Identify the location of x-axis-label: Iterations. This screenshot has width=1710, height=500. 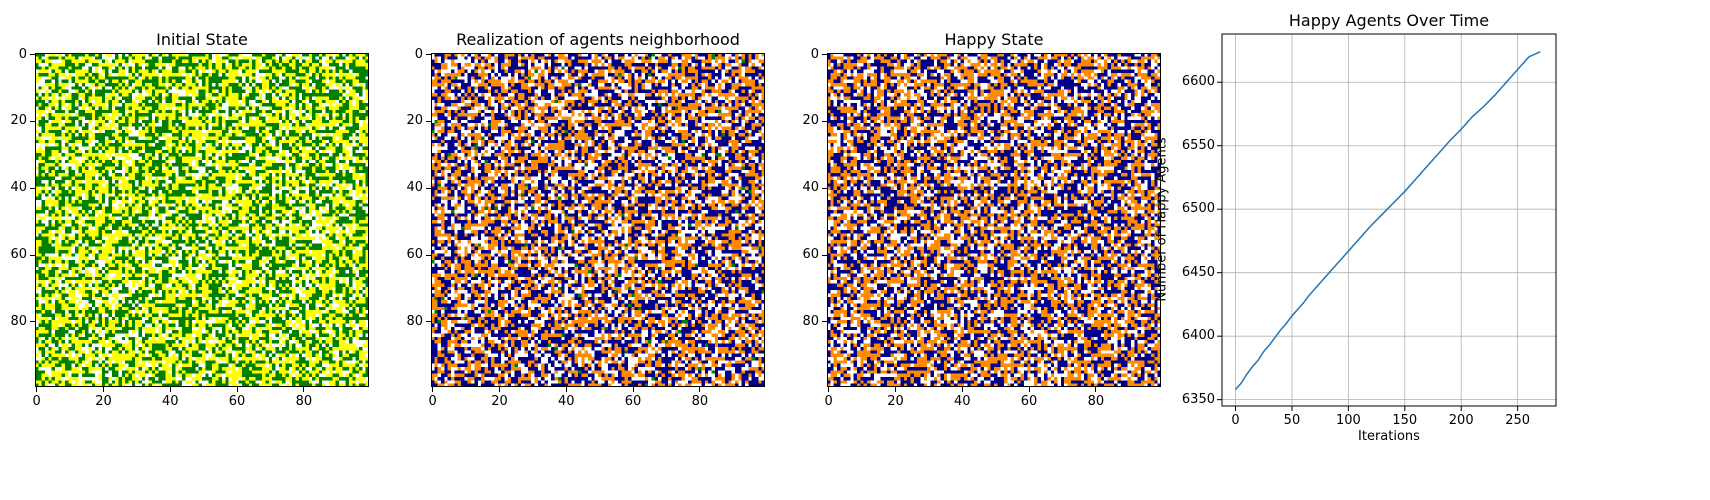
(1389, 436).